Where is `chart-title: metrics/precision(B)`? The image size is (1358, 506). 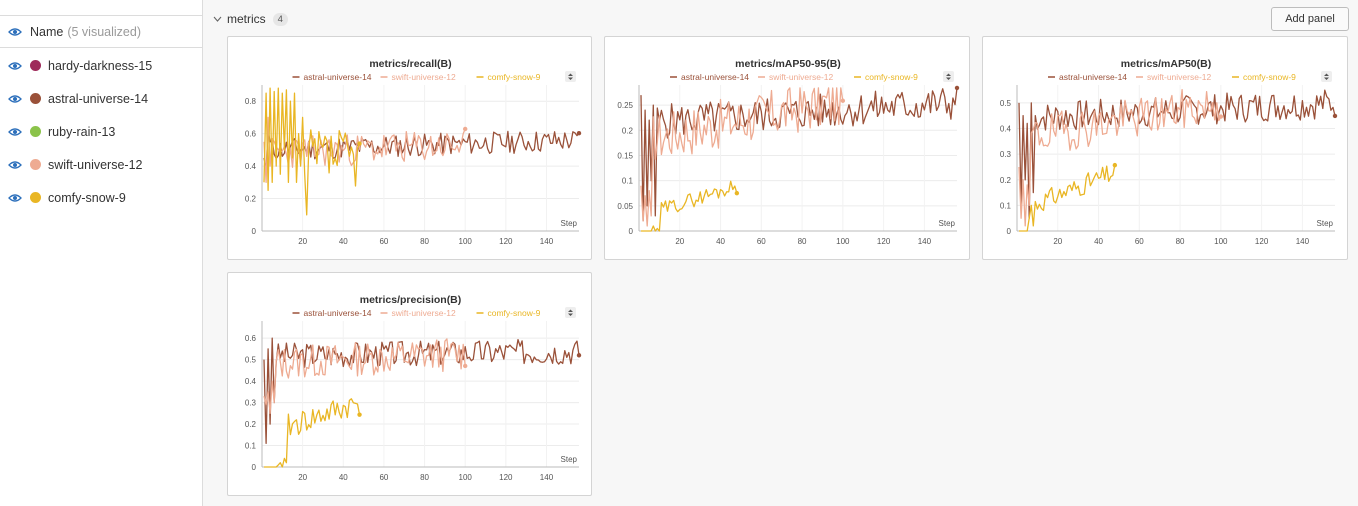
chart-title: metrics/precision(B) is located at coordinates (411, 300).